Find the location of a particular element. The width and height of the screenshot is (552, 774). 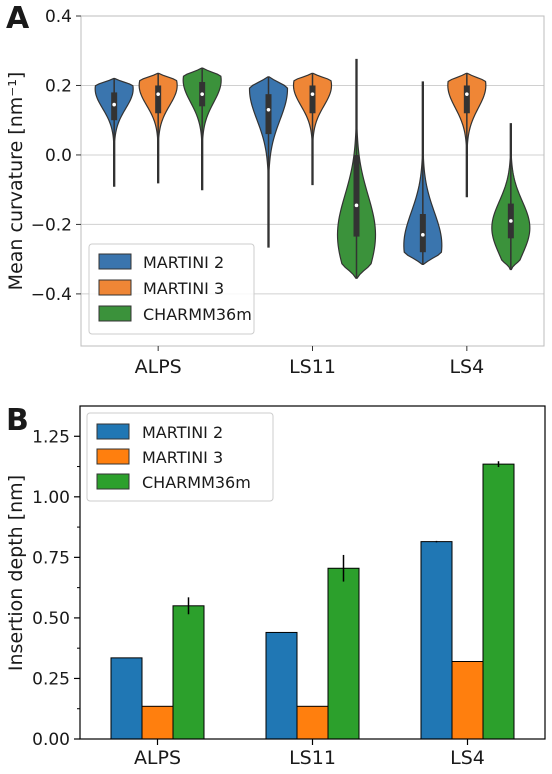

panel-b-y-tick-label: 1.00 is located at coordinates (51, 498).